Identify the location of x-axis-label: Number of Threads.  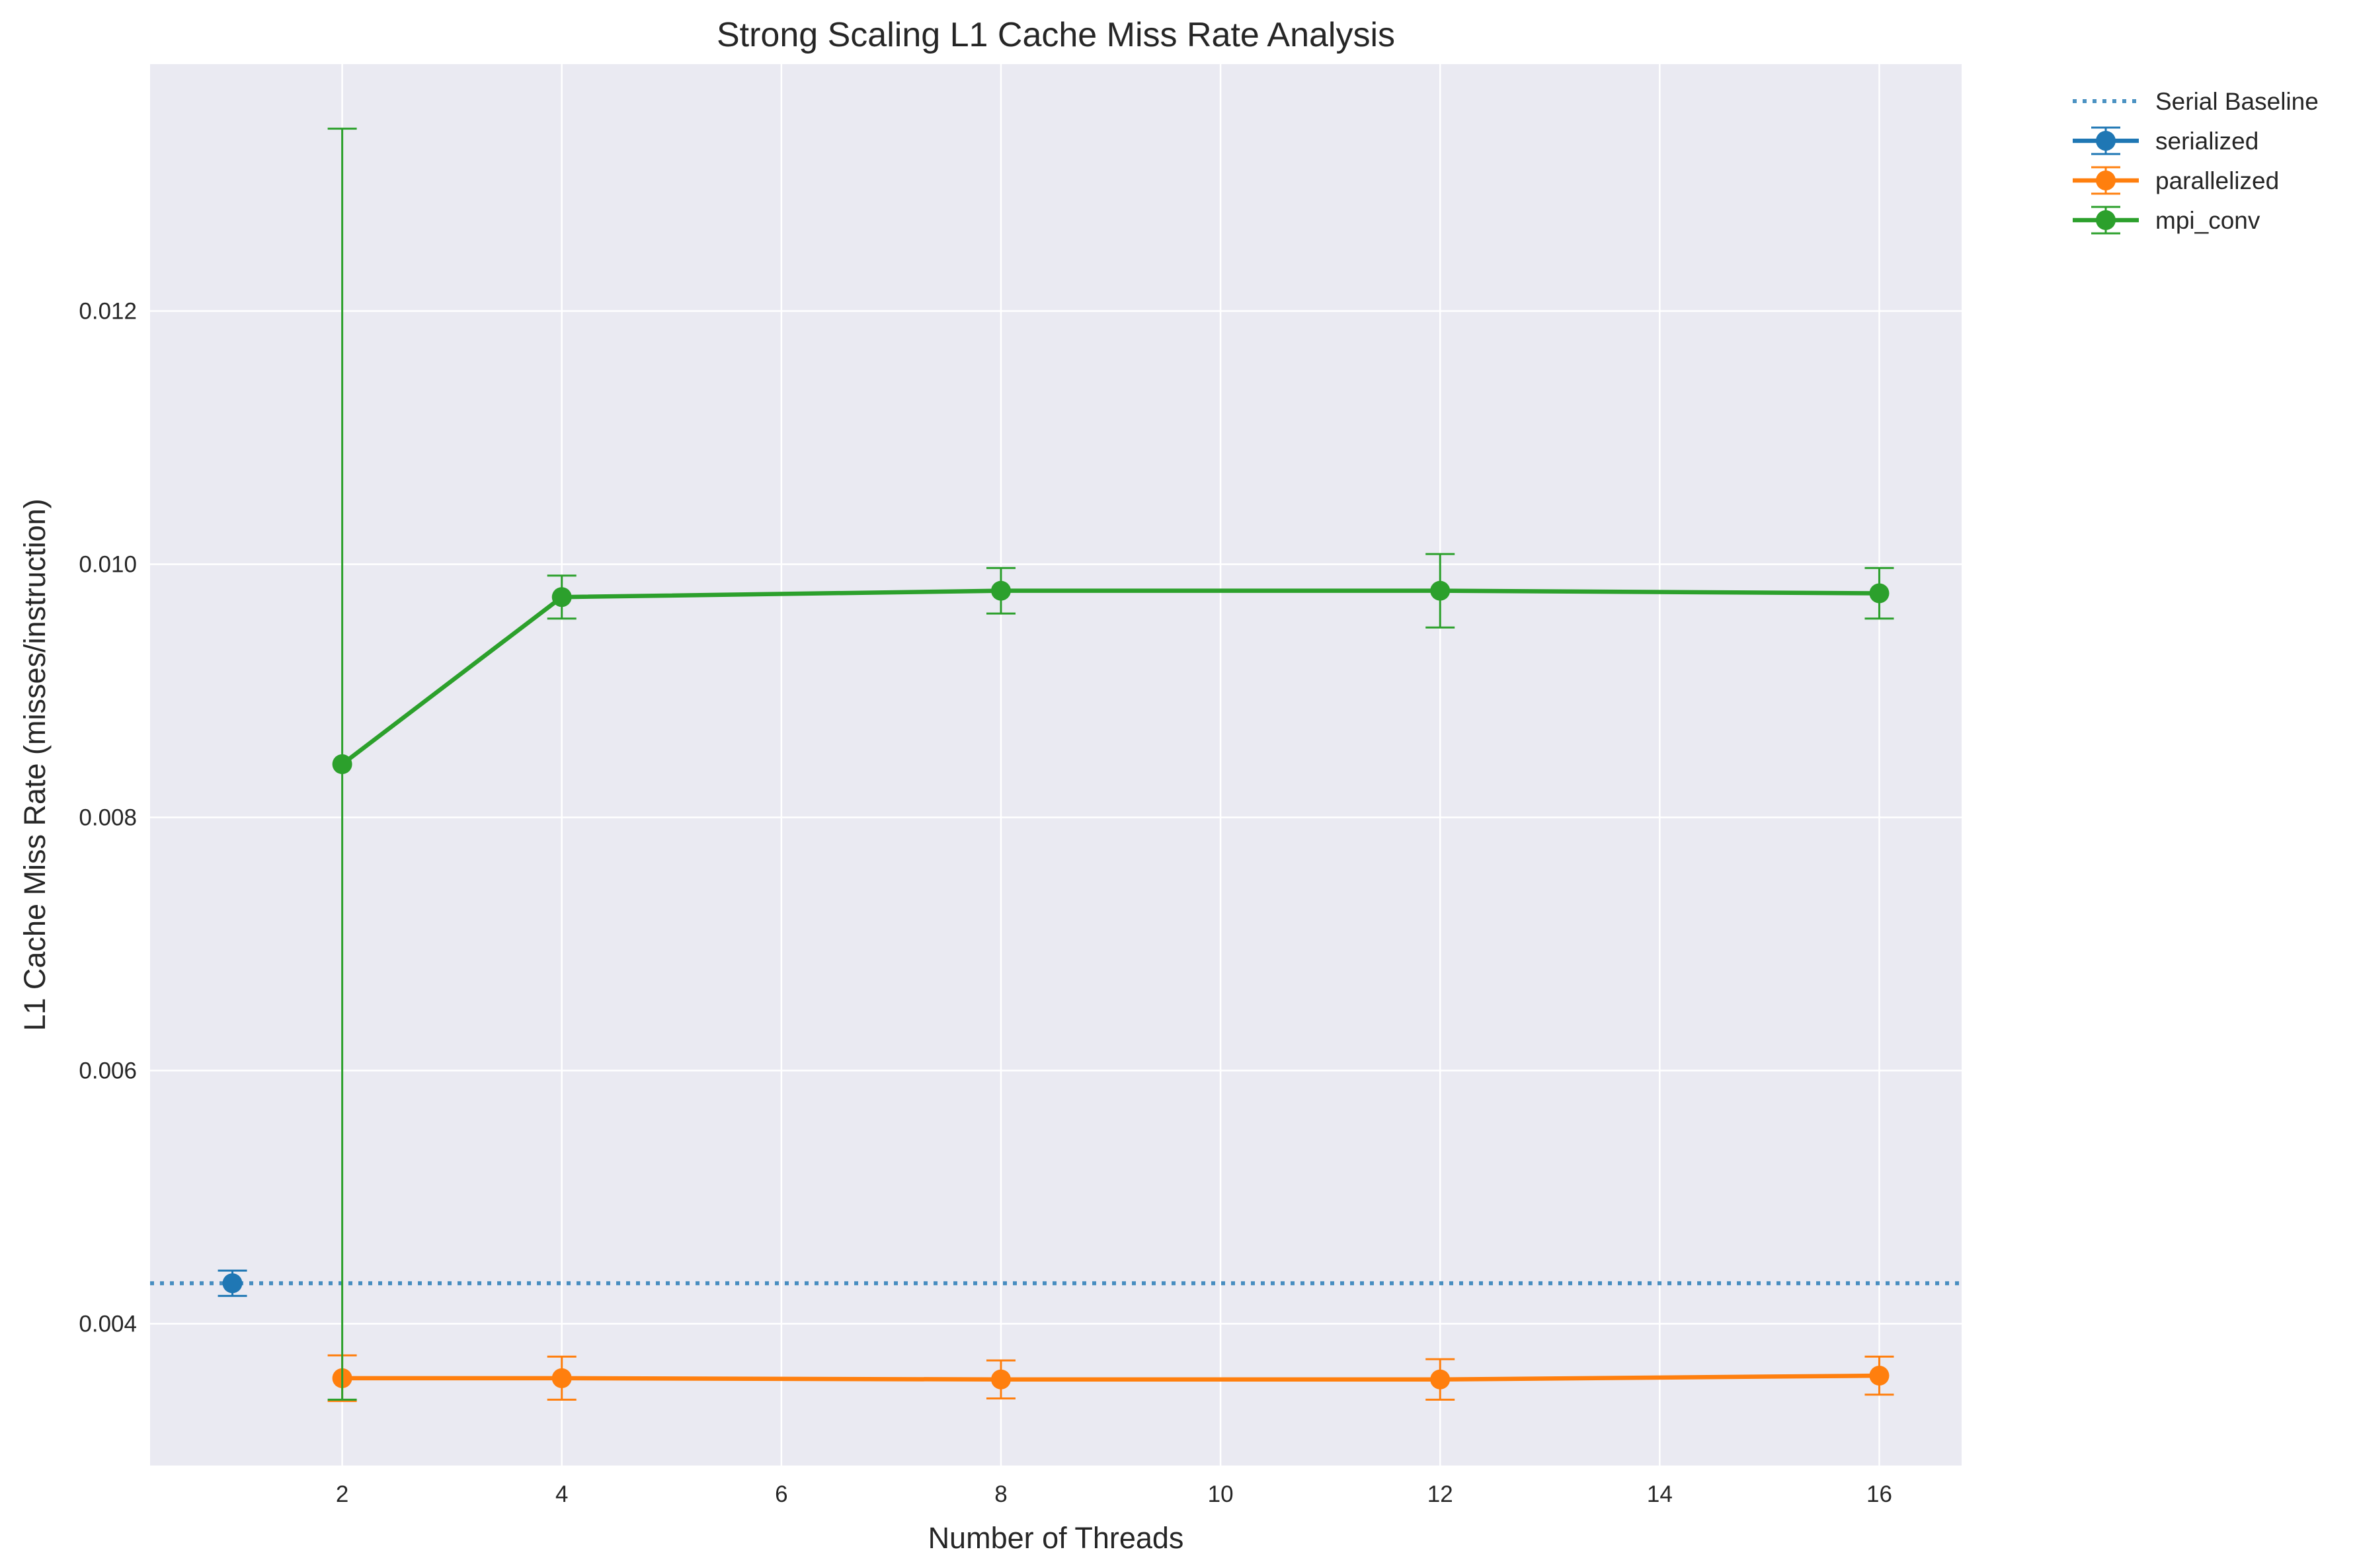
(1056, 1538).